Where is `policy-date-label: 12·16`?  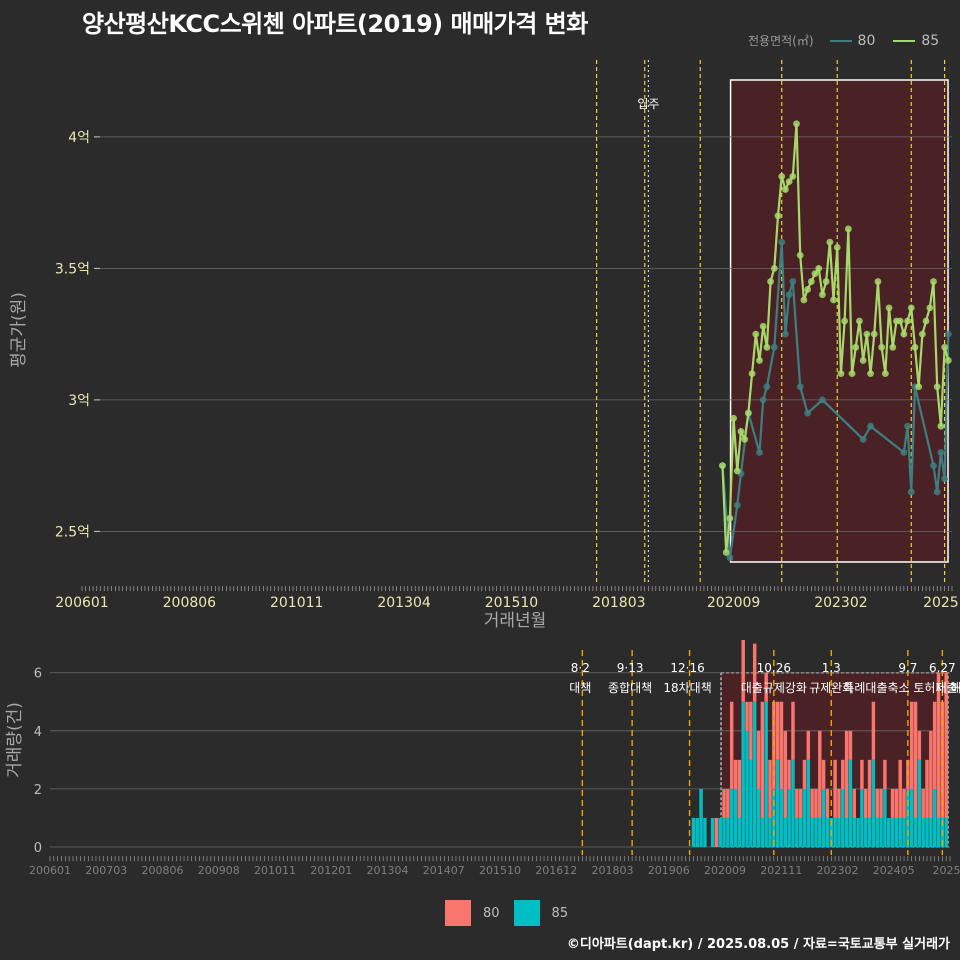
policy-date-label: 12·16 is located at coordinates (687, 668).